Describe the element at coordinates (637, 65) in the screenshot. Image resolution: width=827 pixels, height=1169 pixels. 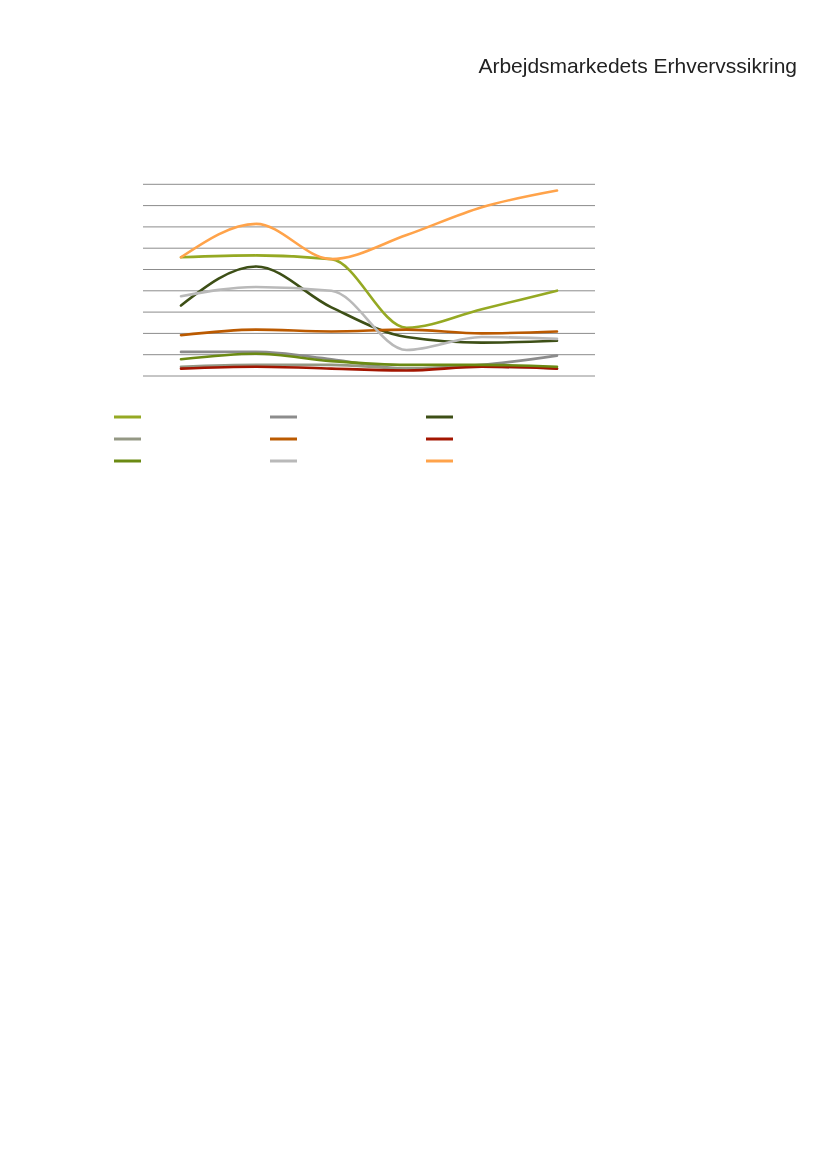
I see `text: Arbejdsmarkedets Erhvervssikring` at that location.